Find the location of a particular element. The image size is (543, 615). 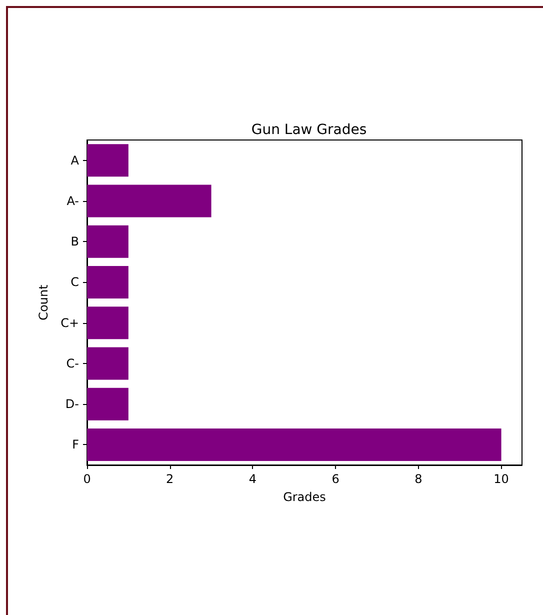

x-tick-label: 6 is located at coordinates (336, 479).